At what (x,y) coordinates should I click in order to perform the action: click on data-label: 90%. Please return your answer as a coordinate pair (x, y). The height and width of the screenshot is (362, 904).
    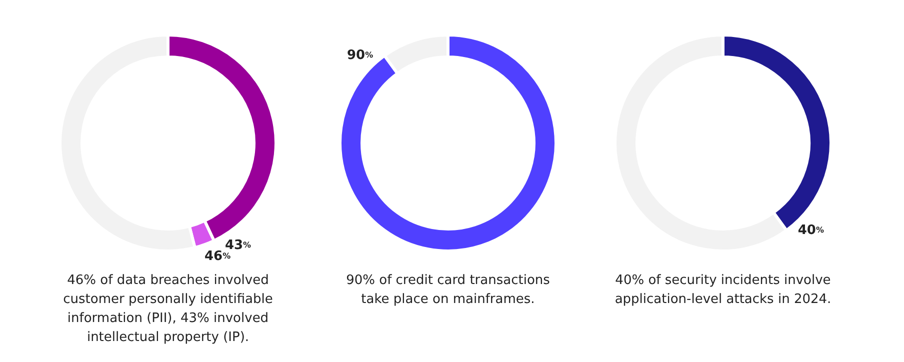
    Looking at the image, I should click on (360, 56).